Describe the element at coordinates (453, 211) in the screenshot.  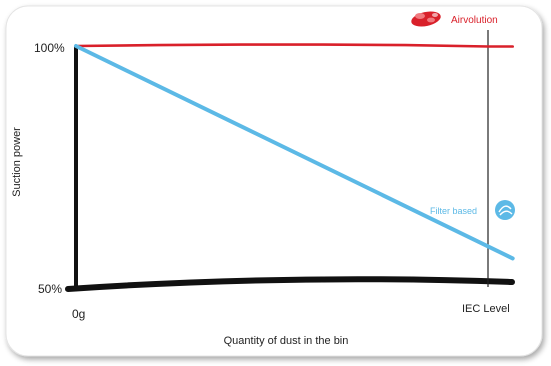
I see `series-label-filter-based: Filter based` at that location.